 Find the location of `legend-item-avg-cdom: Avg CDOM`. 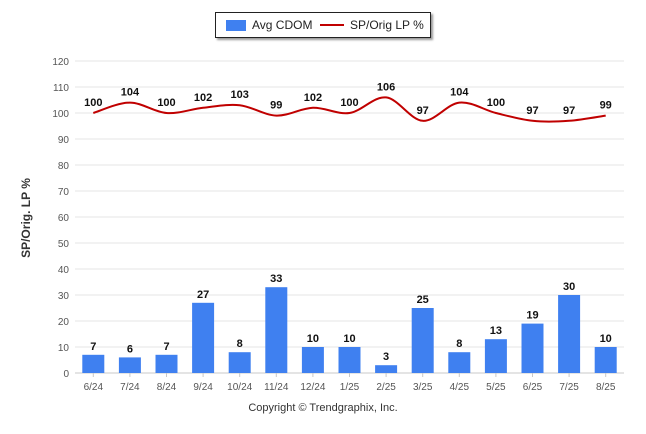

legend-item-avg-cdom: Avg CDOM is located at coordinates (269, 25).